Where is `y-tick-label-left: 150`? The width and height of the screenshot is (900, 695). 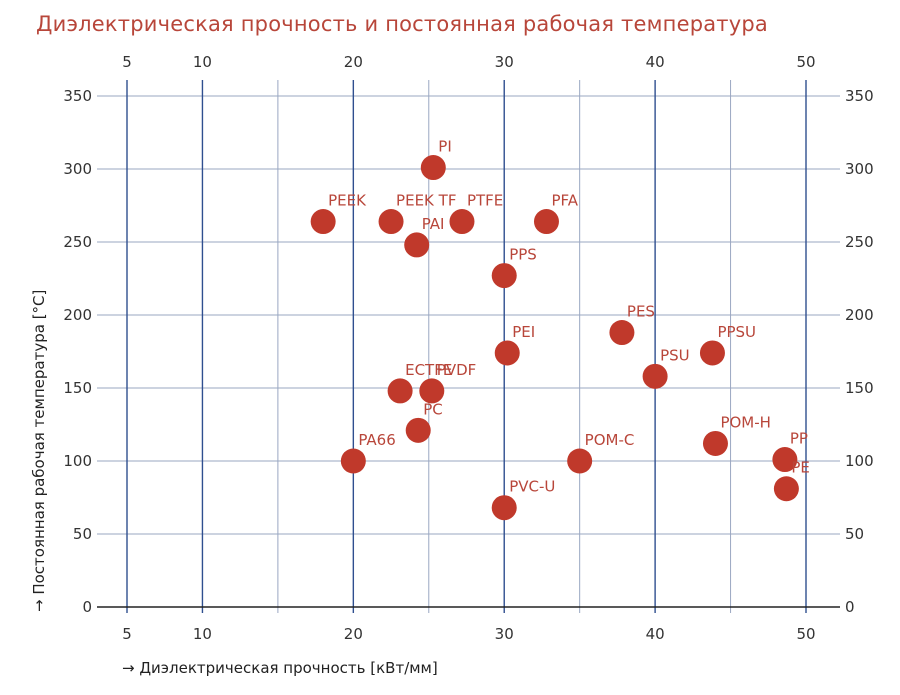
y-tick-label-left: 150 is located at coordinates (77, 388).